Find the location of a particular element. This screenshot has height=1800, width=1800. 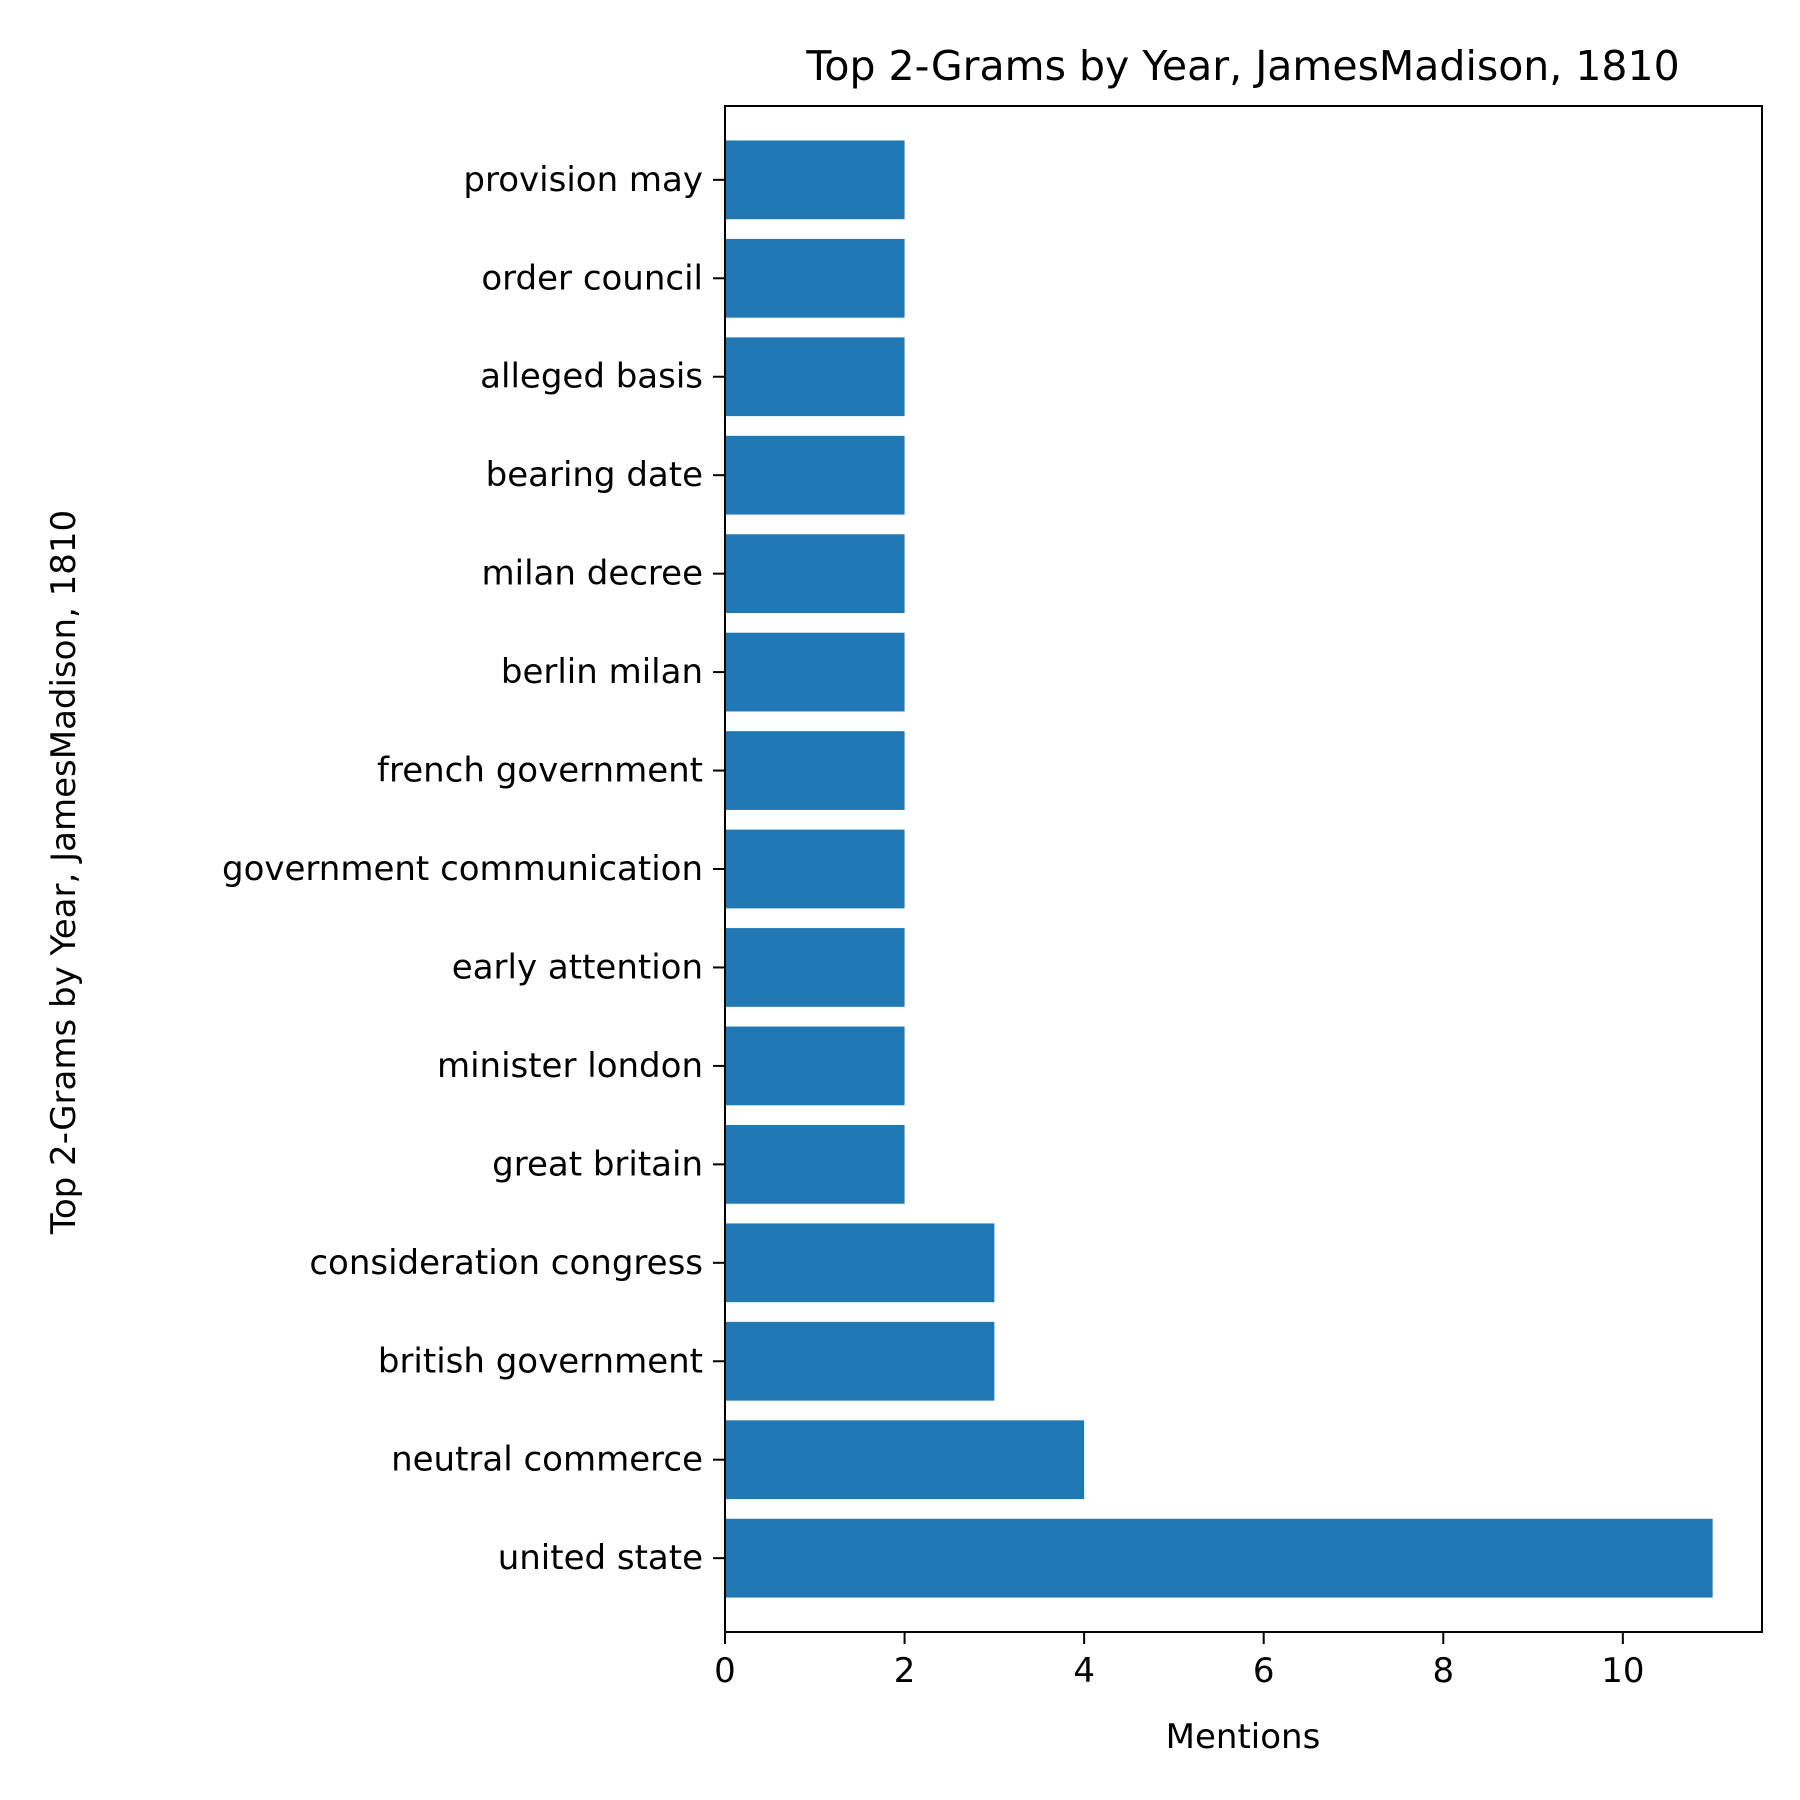

y-tick-label: berlin milan is located at coordinates (602, 672).